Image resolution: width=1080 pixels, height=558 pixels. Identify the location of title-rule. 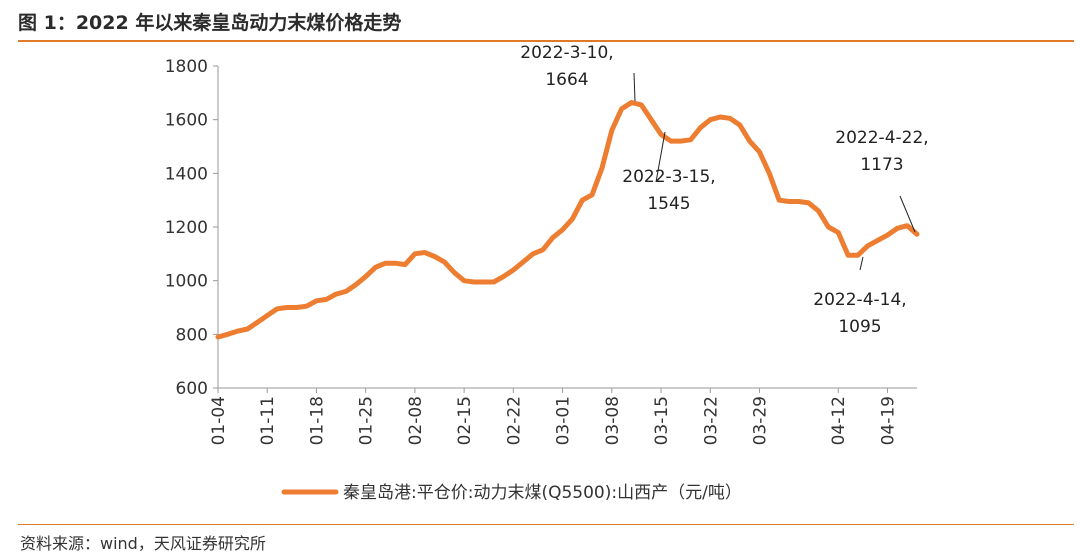
(546, 41).